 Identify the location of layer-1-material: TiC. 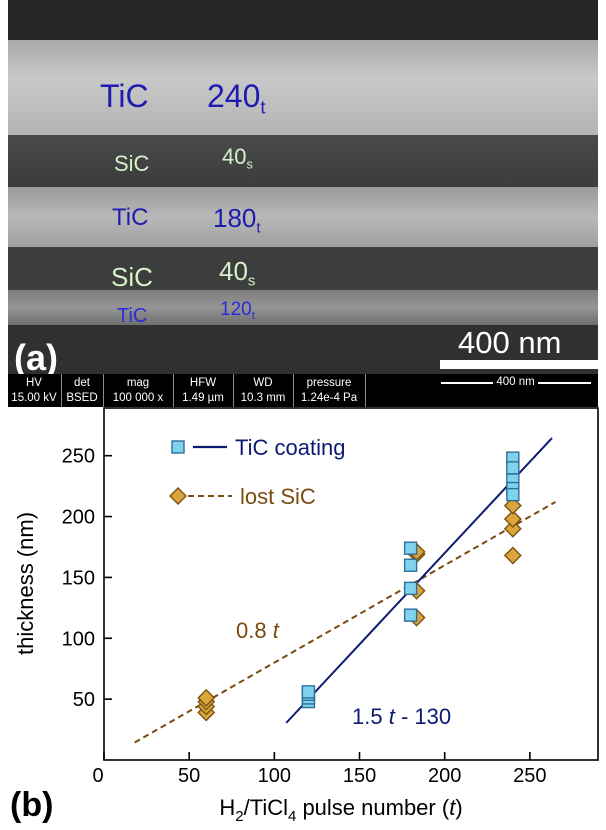
(124, 96).